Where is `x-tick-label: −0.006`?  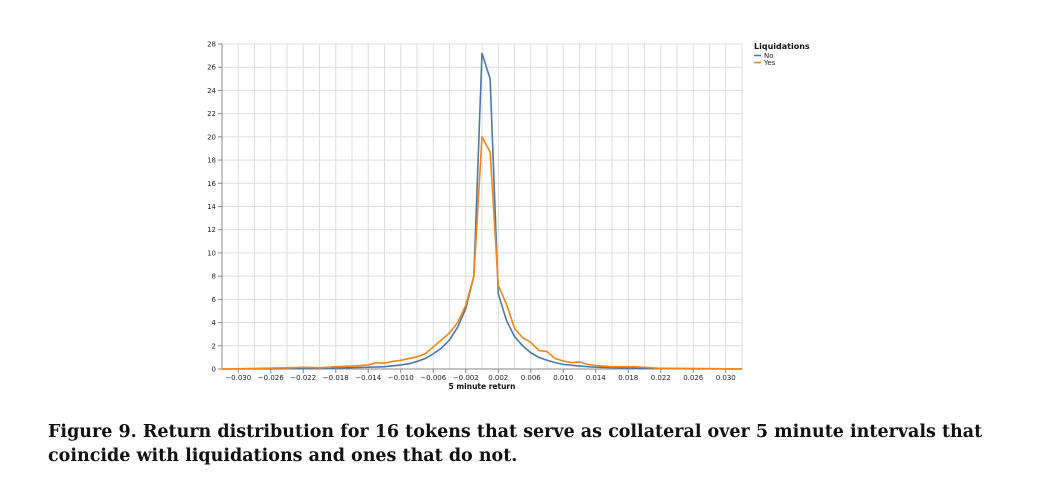 x-tick-label: −0.006 is located at coordinates (433, 378).